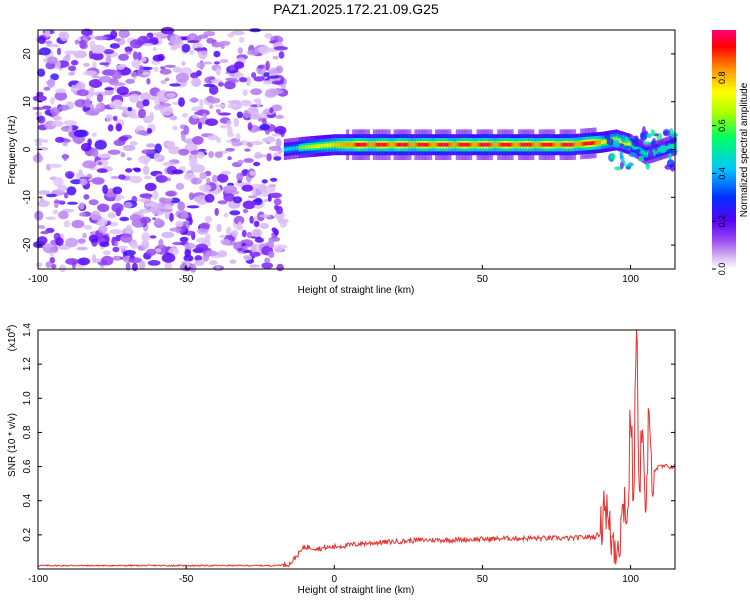 Image resolution: width=750 pixels, height=600 pixels. I want to click on bottom-y-tick-label: 1.0, so click(27, 398).